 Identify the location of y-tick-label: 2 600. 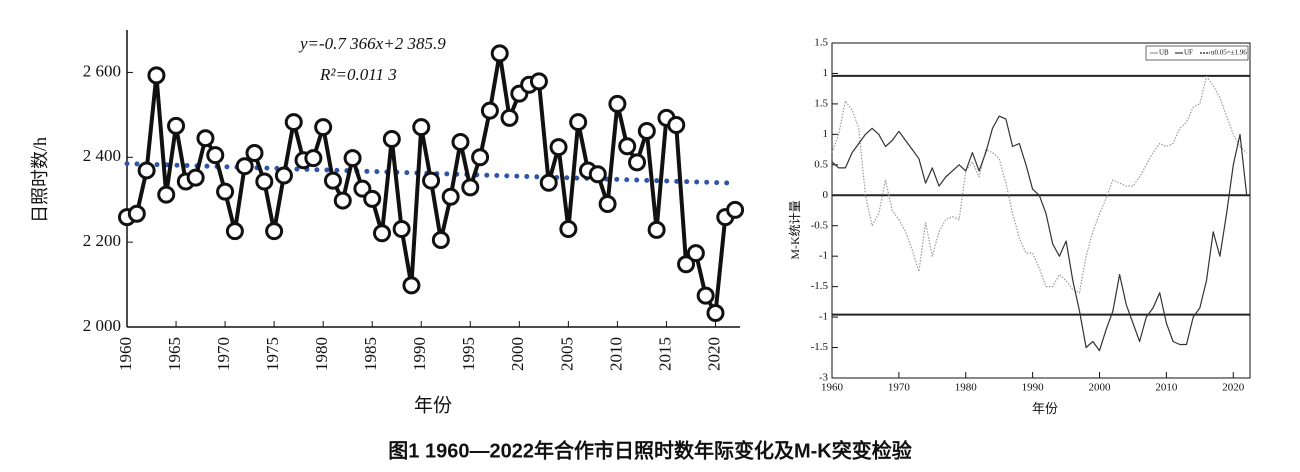
(102, 70).